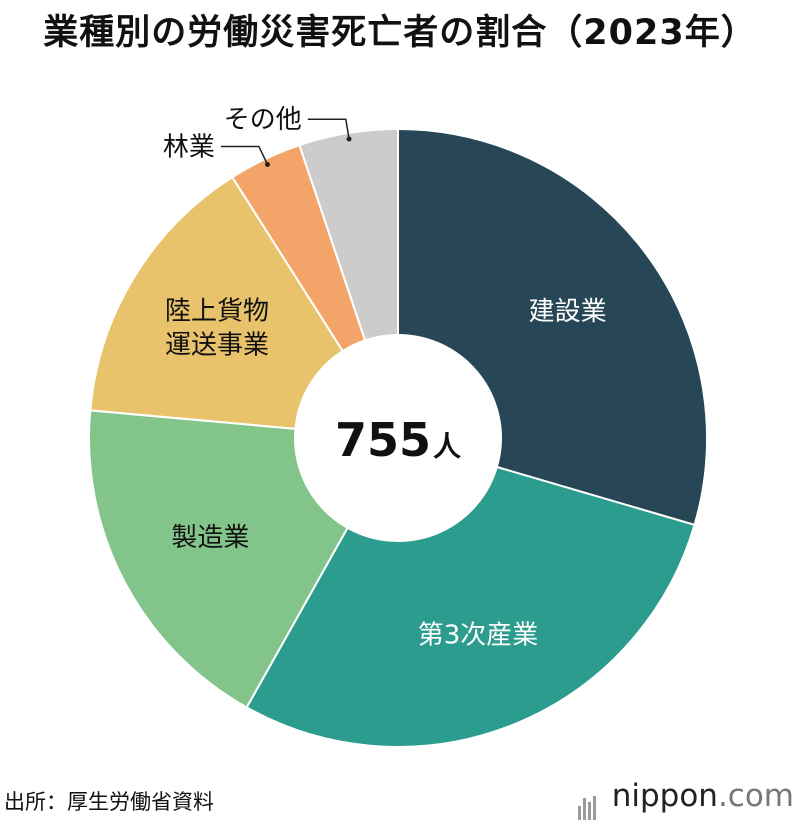  I want to click on brand-suffix: .com, so click(755, 796).